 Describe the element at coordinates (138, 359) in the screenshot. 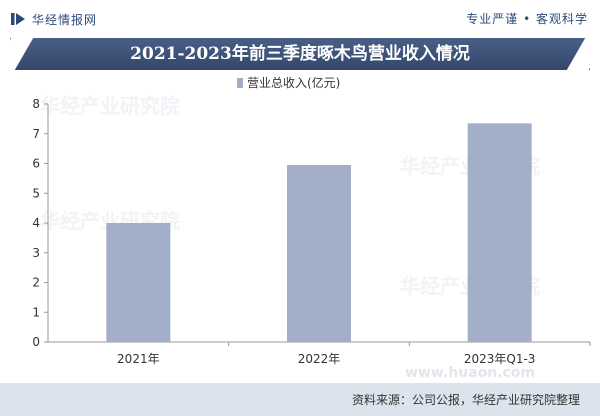

I see `x-tick-label: 2021年` at that location.